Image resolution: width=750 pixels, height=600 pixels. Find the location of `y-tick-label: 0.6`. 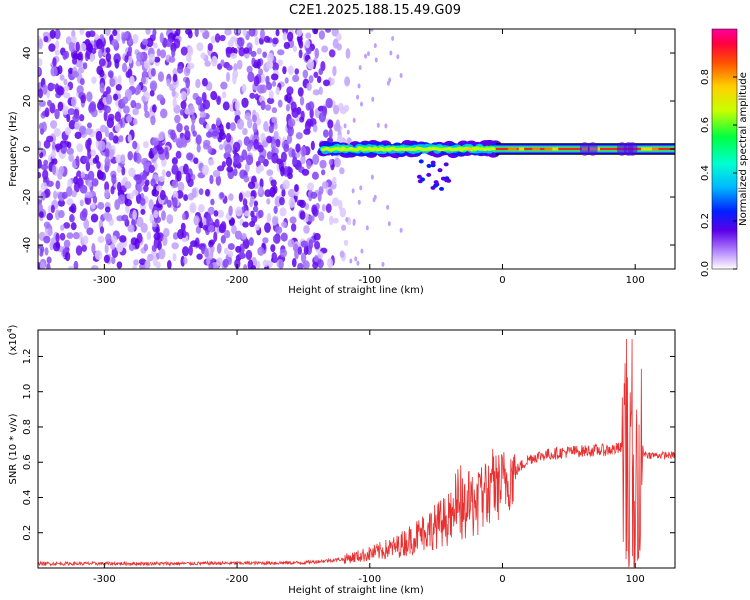

y-tick-label: 0.6 is located at coordinates (27, 462).